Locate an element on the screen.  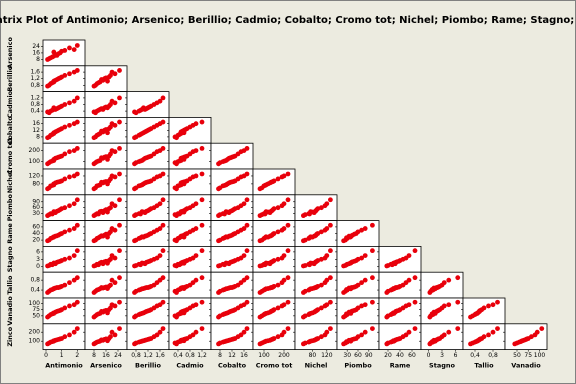
x-tick-label: 20 is located at coordinates (388, 355).